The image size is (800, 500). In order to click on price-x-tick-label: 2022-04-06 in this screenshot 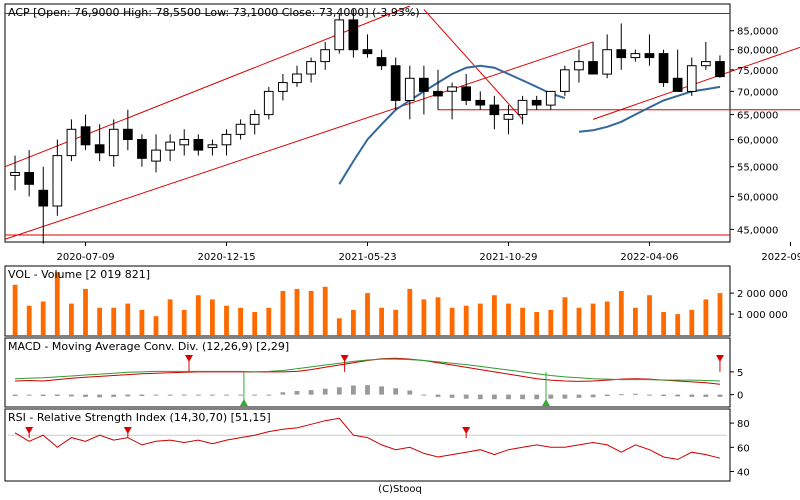, I will do `click(649, 257)`.